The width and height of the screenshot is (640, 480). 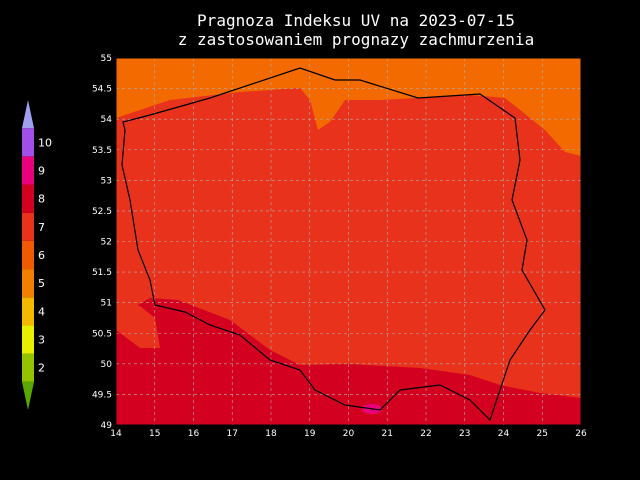 What do you see at coordinates (102, 395) in the screenshot?
I see `y-tick-label: 49.5` at bounding box center [102, 395].